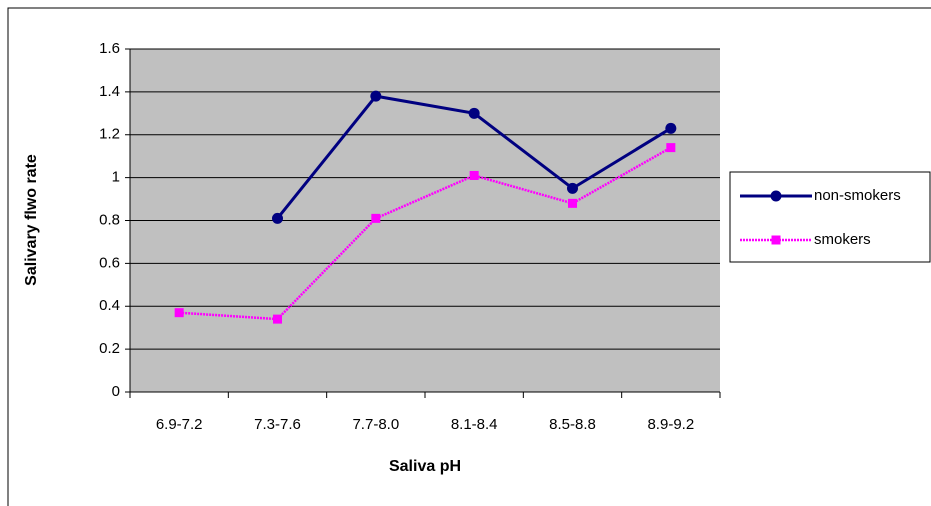 Image resolution: width=931 pixels, height=506 pixels. Describe the element at coordinates (830, 217) in the screenshot. I see `legend-box` at that location.